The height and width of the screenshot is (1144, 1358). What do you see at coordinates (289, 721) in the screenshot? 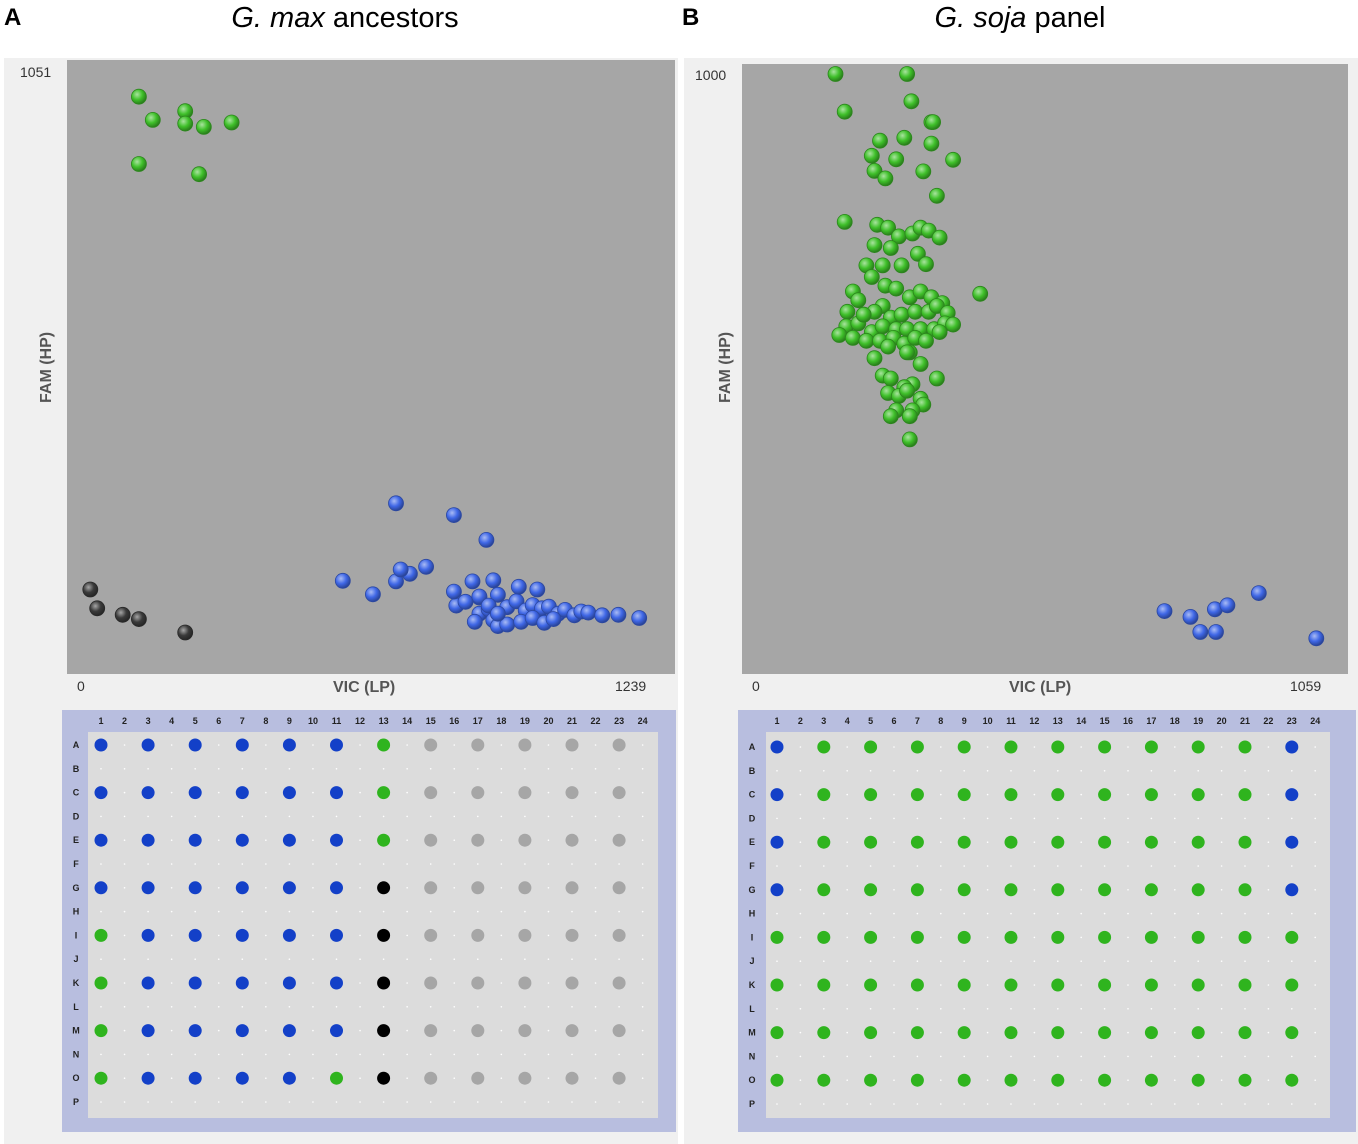
I see `plate-column-label: 9` at bounding box center [289, 721].